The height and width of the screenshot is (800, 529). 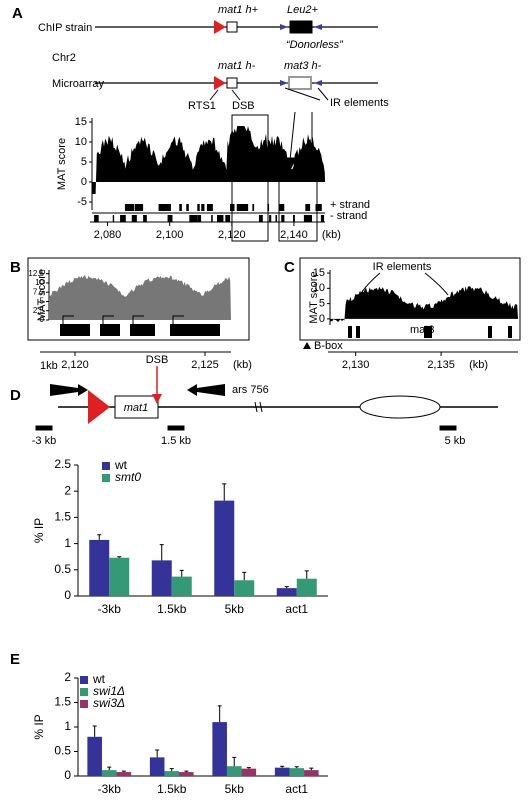 I want to click on y-axis-label: MAT score, so click(x=42, y=295).